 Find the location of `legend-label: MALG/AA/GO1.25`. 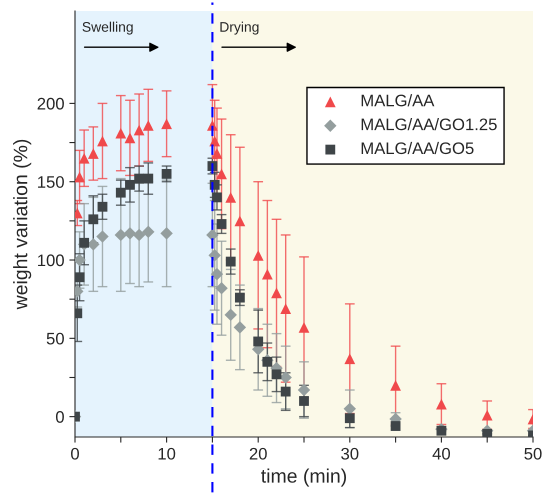

legend-label: MALG/AA/GO1.25 is located at coordinates (429, 124).